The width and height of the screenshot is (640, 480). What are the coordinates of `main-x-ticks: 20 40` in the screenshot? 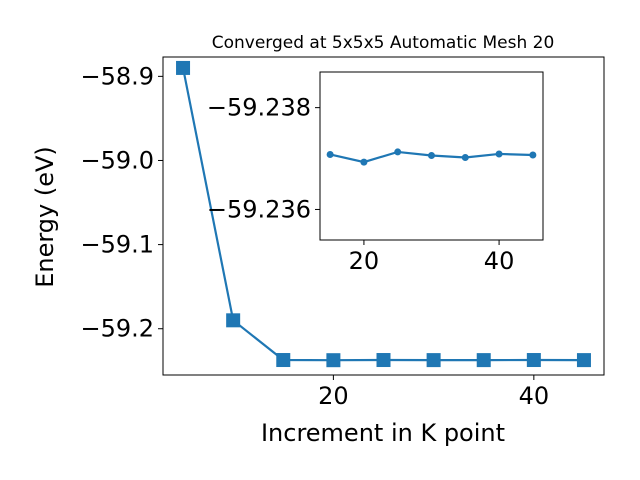 It's located at (433, 392).